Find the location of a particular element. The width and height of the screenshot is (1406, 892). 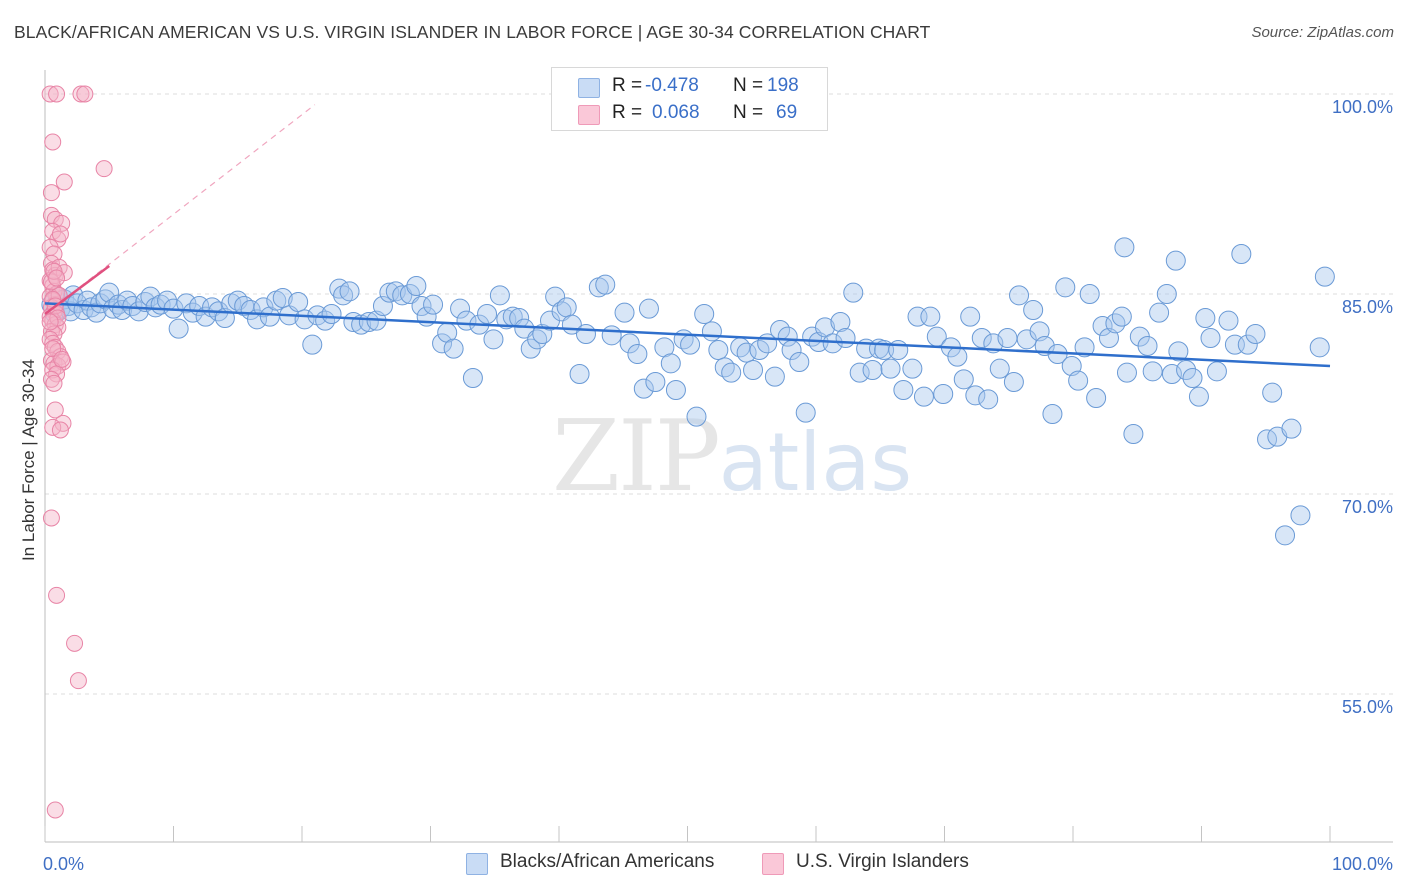

bottom-legend-swatch-pink is located at coordinates (773, 864).